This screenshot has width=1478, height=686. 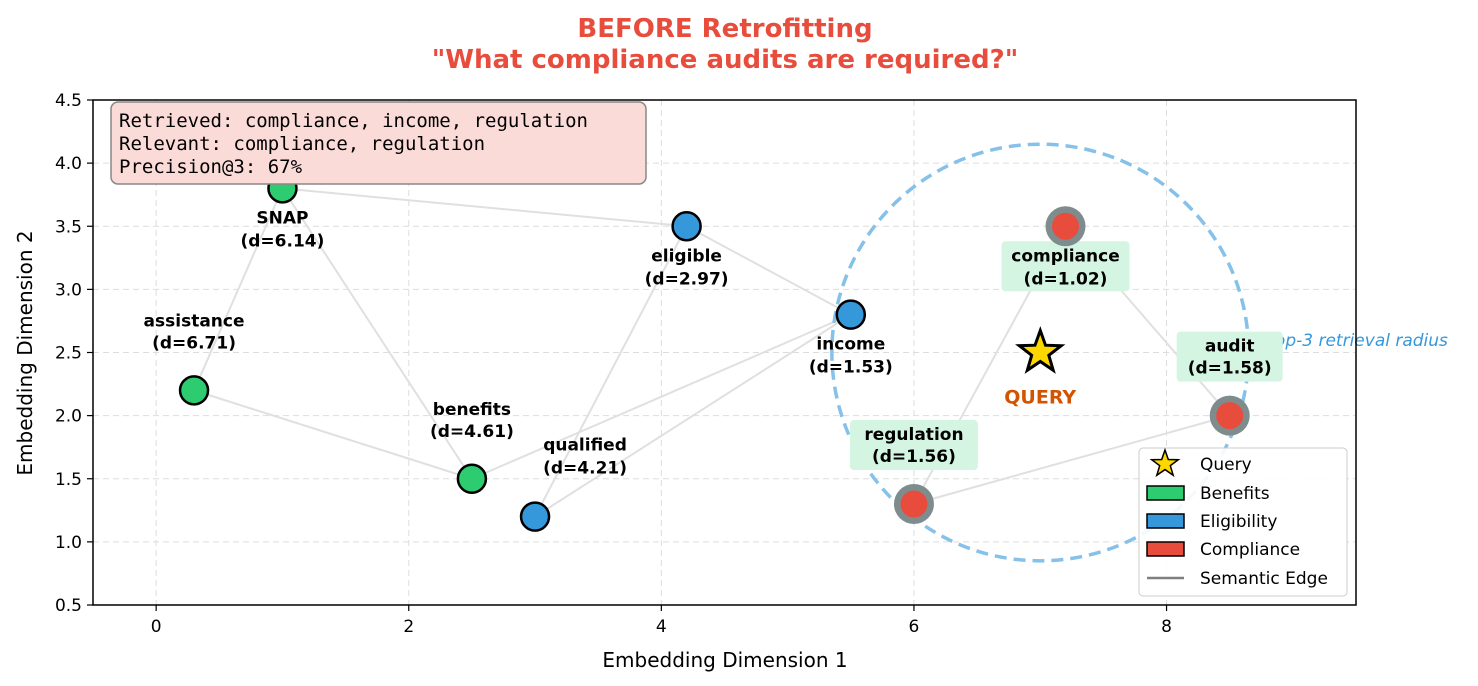 I want to click on point-name: income, so click(x=850, y=345).